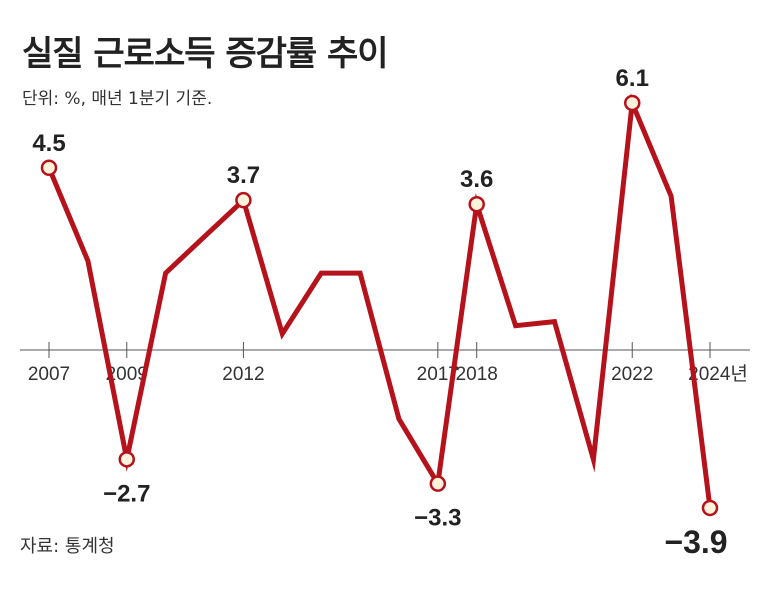  I want to click on data-label: 3.7, so click(243, 175).